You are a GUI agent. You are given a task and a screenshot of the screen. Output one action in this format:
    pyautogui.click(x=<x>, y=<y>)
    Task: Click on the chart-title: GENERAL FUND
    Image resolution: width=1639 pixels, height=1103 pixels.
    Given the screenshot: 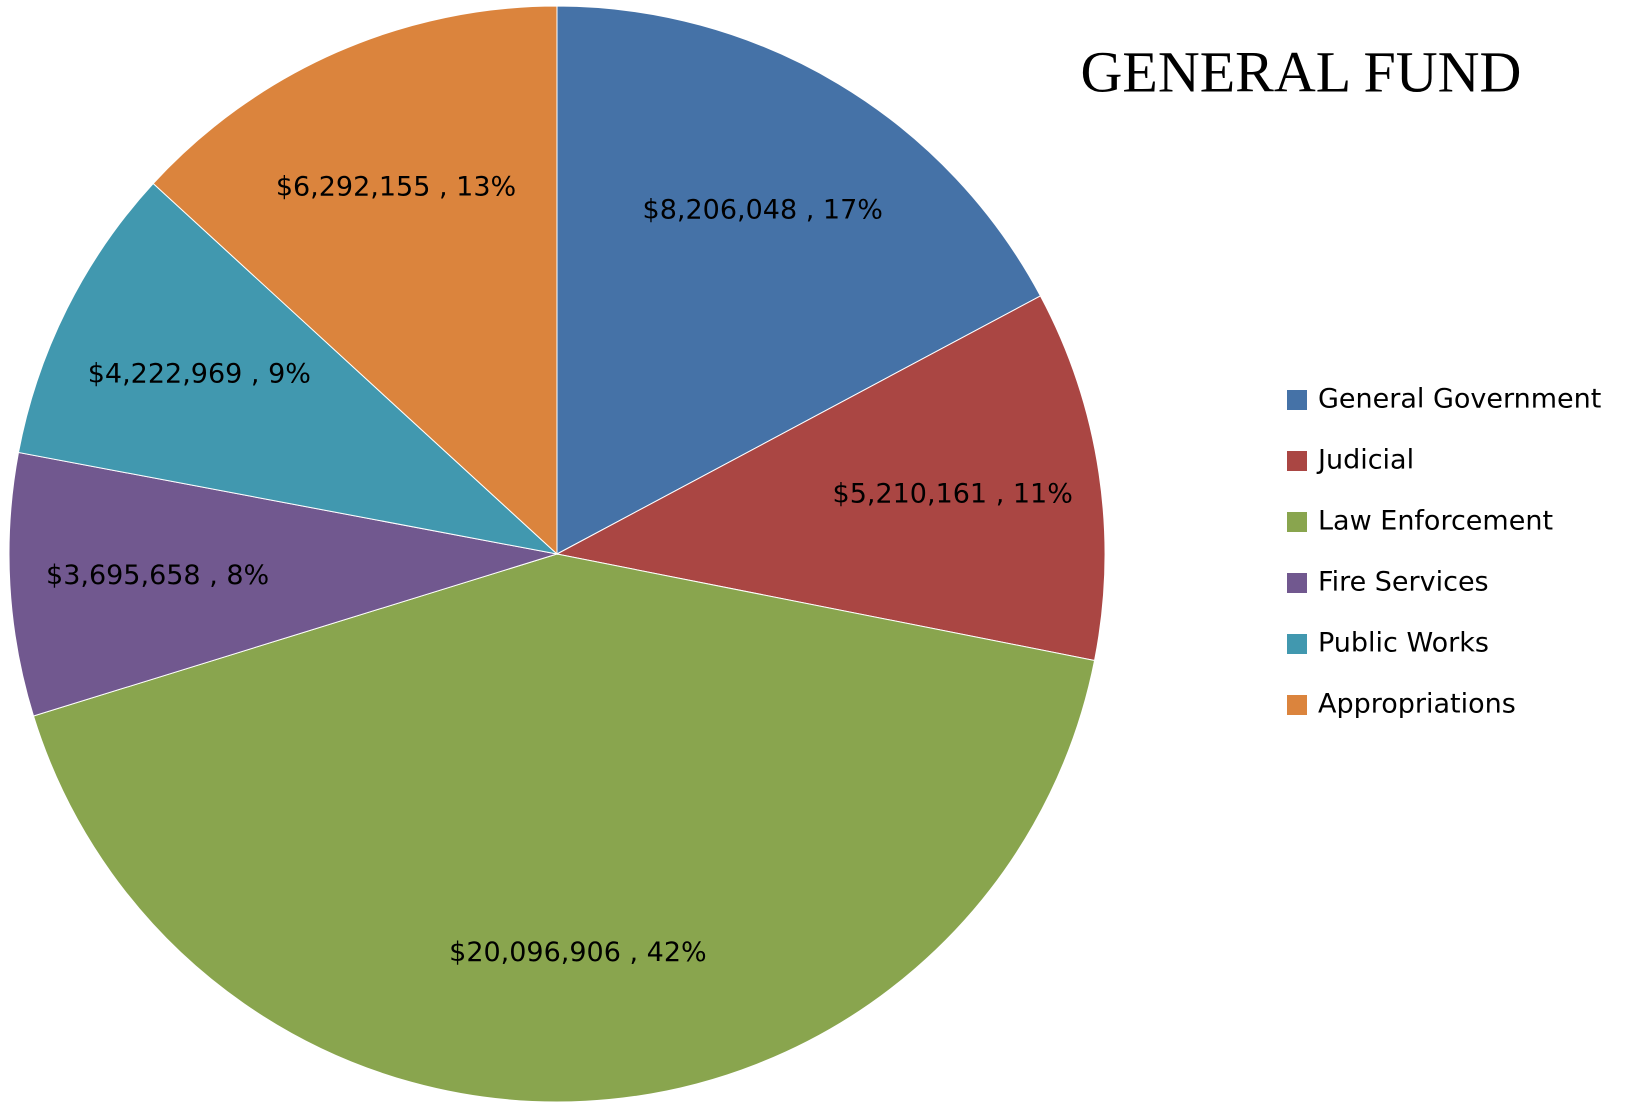 What is the action you would take?
    pyautogui.click(x=1301, y=71)
    